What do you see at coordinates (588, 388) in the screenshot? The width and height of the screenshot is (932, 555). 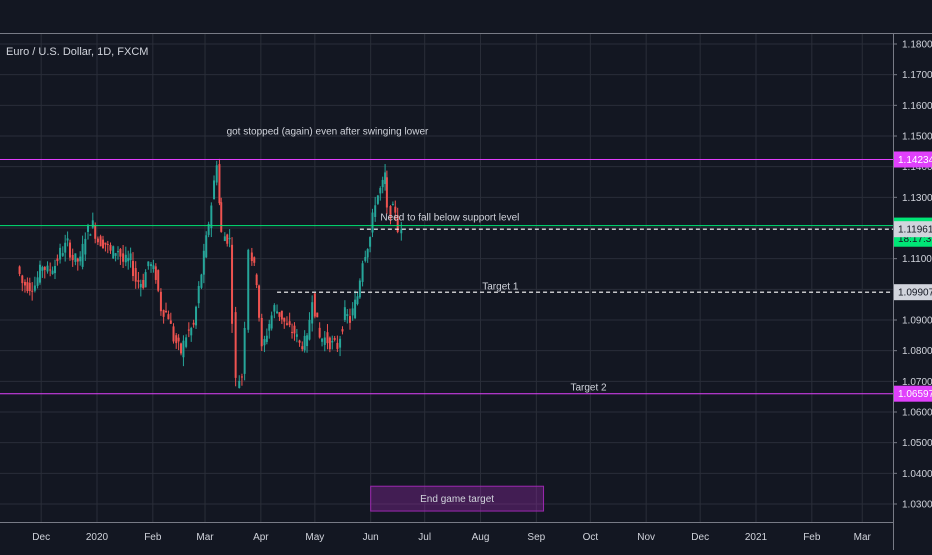 I see `annotation-text: Target 2` at bounding box center [588, 388].